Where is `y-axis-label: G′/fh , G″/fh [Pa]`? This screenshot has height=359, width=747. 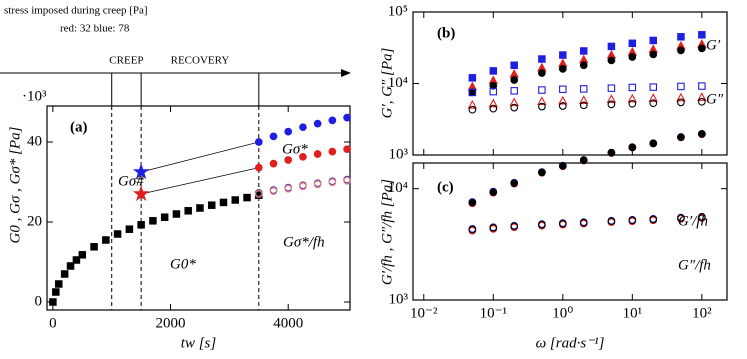
y-axis-label: G′/fh , G″/fh [Pa] is located at coordinates (387, 232).